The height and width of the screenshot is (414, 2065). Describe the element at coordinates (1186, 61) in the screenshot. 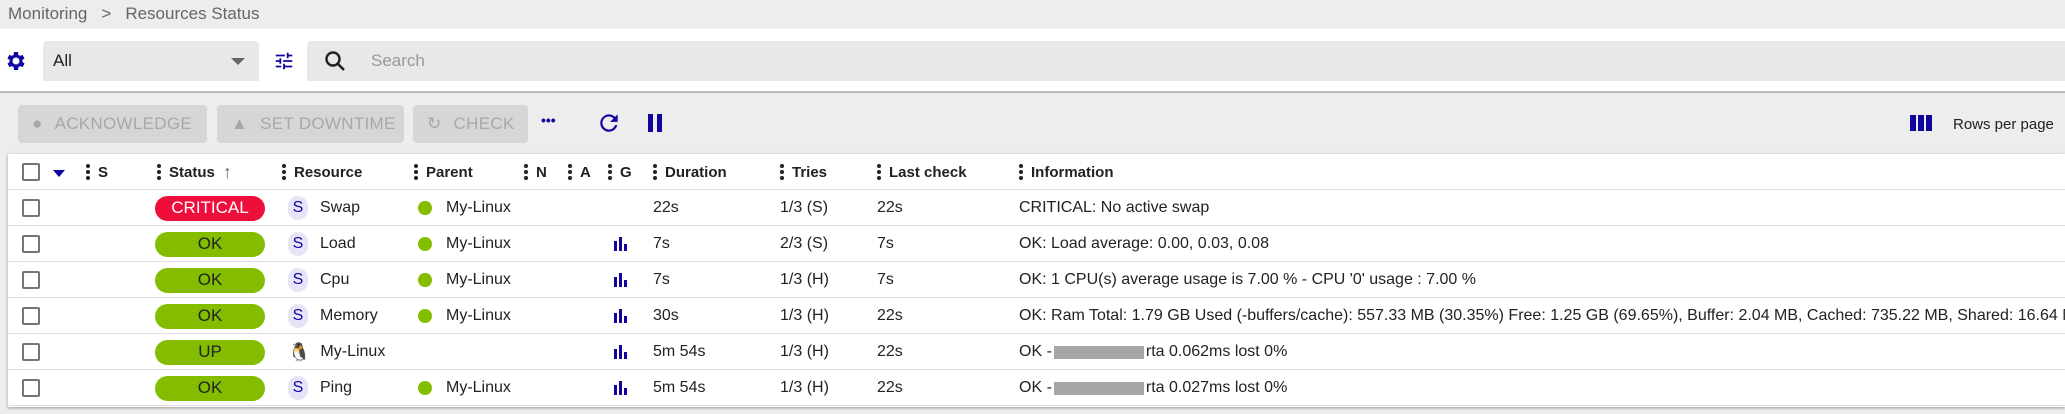

I see `search-field: Search` at that location.